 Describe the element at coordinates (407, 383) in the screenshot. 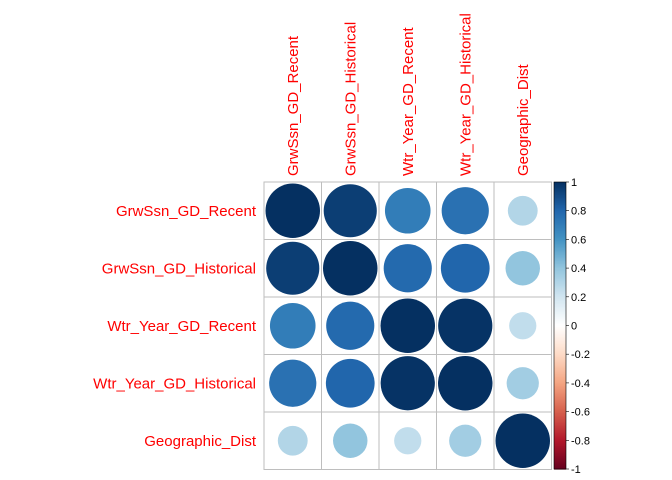

I see `corr-circle-wtr-year-gd-historical-wtr-year-gd-recent` at that location.